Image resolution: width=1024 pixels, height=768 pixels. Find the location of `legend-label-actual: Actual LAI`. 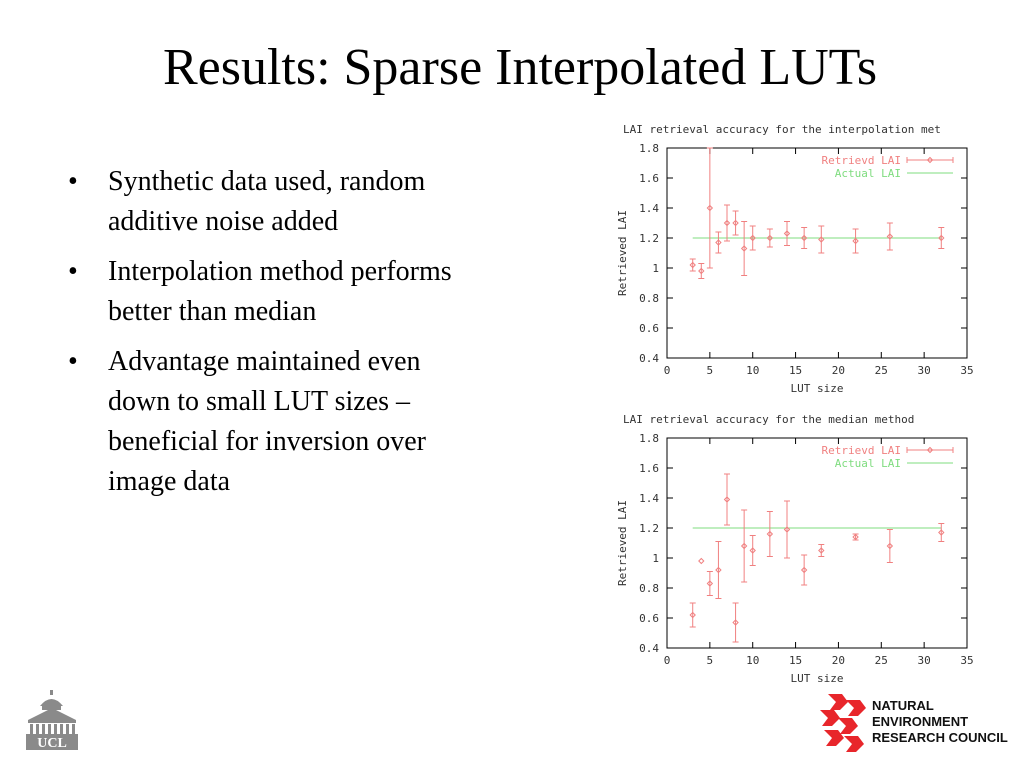

legend-label-actual: Actual LAI is located at coordinates (868, 173).